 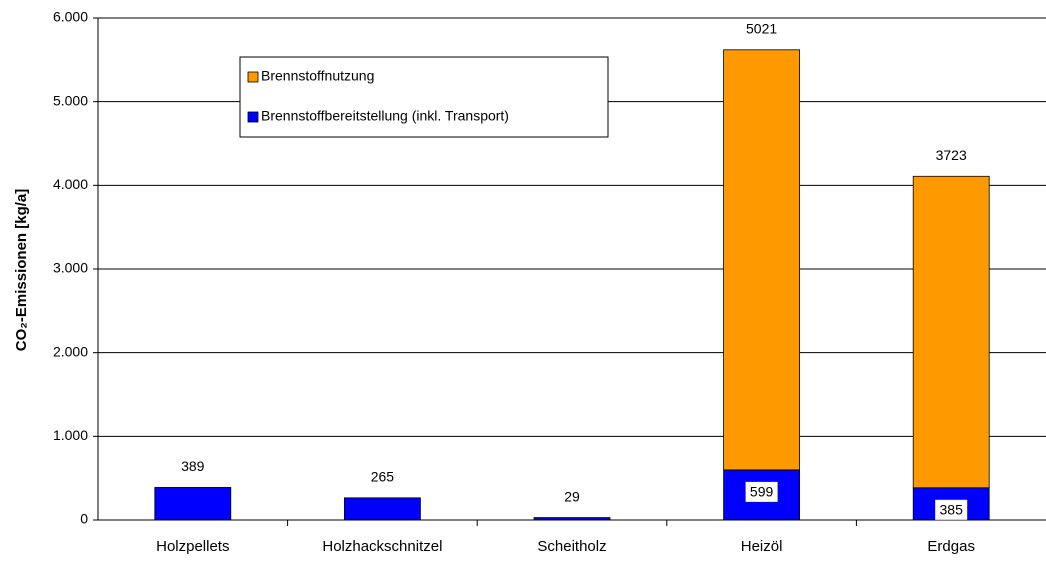 I want to click on y-tick-label: 2.000, so click(x=70, y=351).